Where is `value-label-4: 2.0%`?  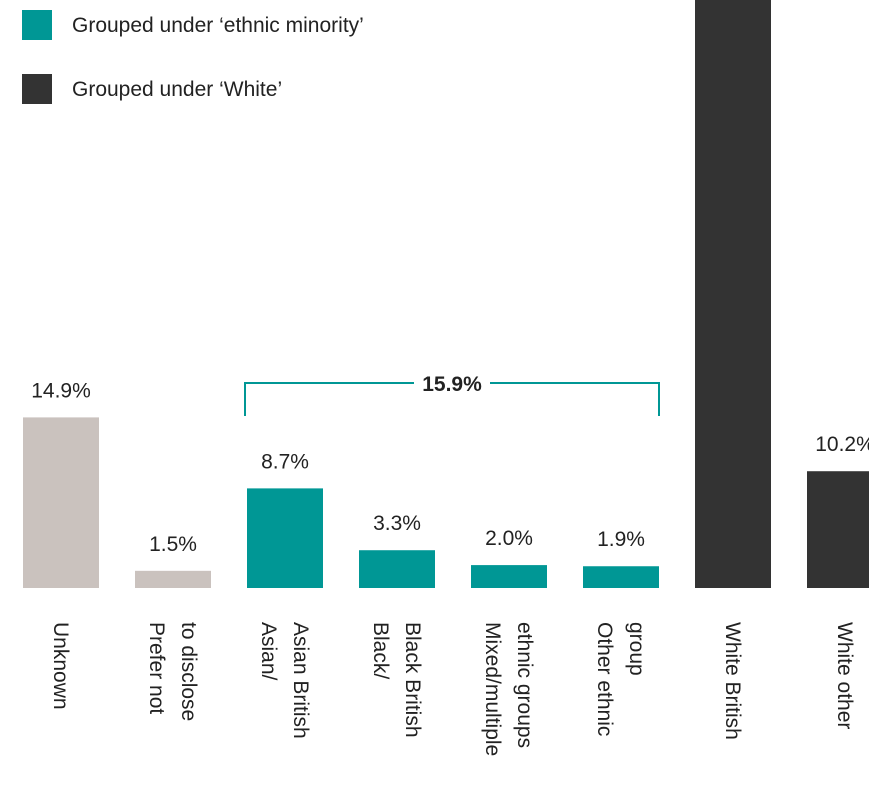
value-label-4: 2.0% is located at coordinates (509, 538).